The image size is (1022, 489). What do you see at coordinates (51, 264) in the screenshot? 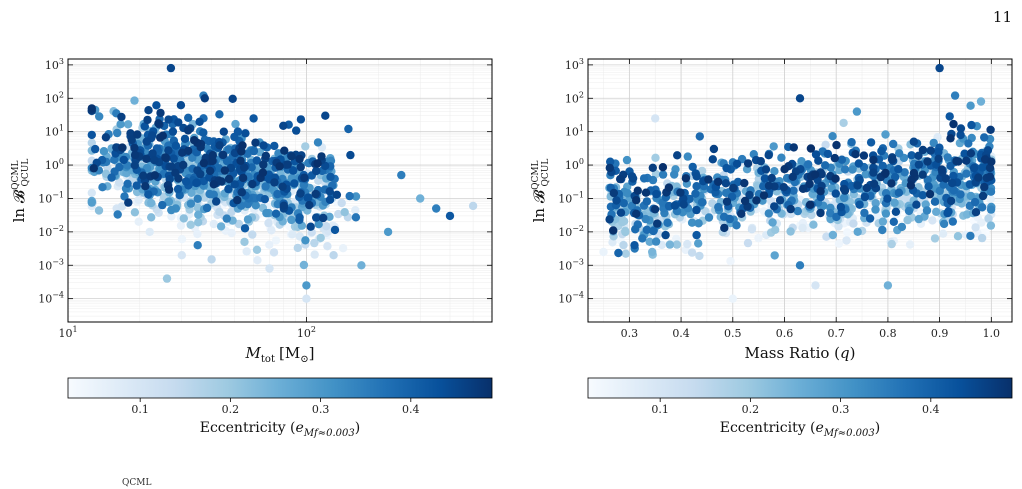
I see `y-tick-label: 10⁻³` at bounding box center [51, 264].